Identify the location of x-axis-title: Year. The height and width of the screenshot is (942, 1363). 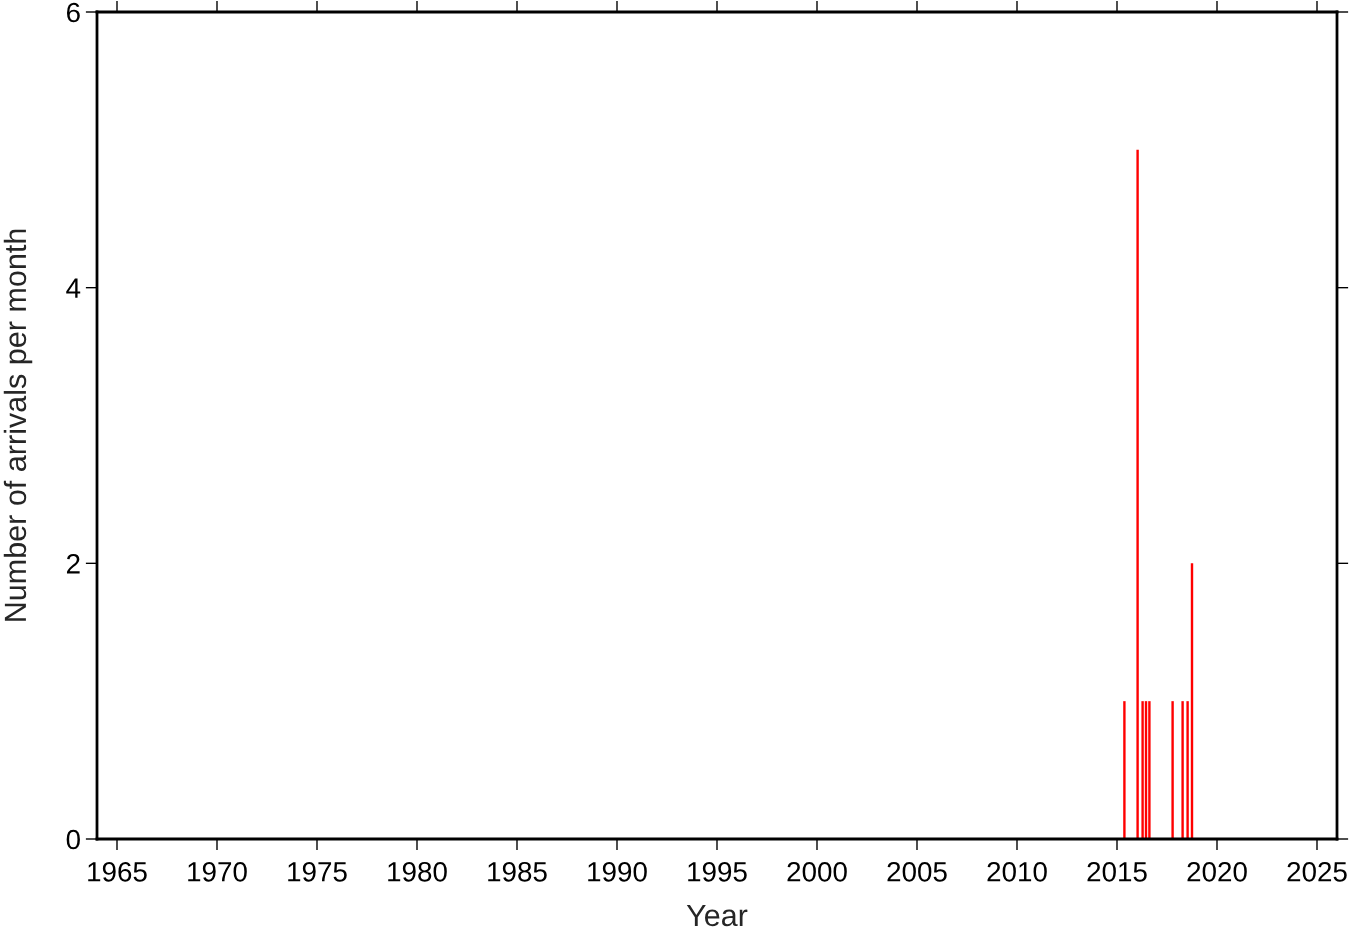
(717, 915).